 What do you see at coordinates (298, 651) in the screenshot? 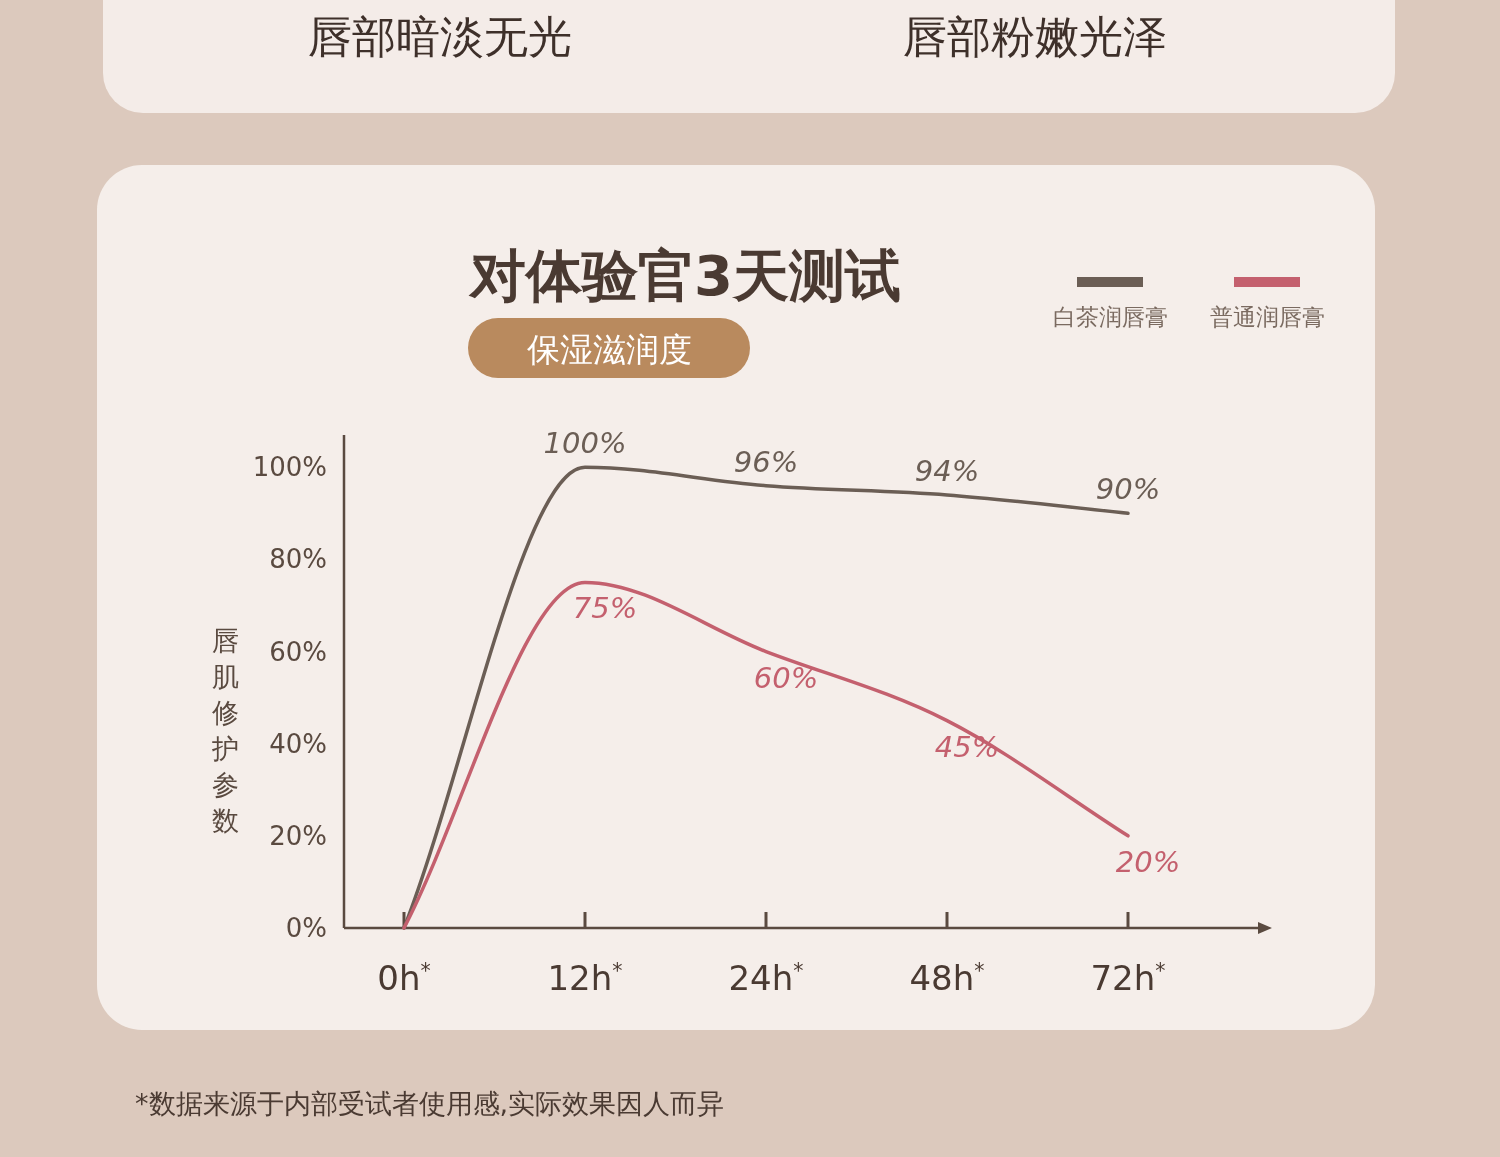
I see `y-tick-label: 60%` at bounding box center [298, 651].